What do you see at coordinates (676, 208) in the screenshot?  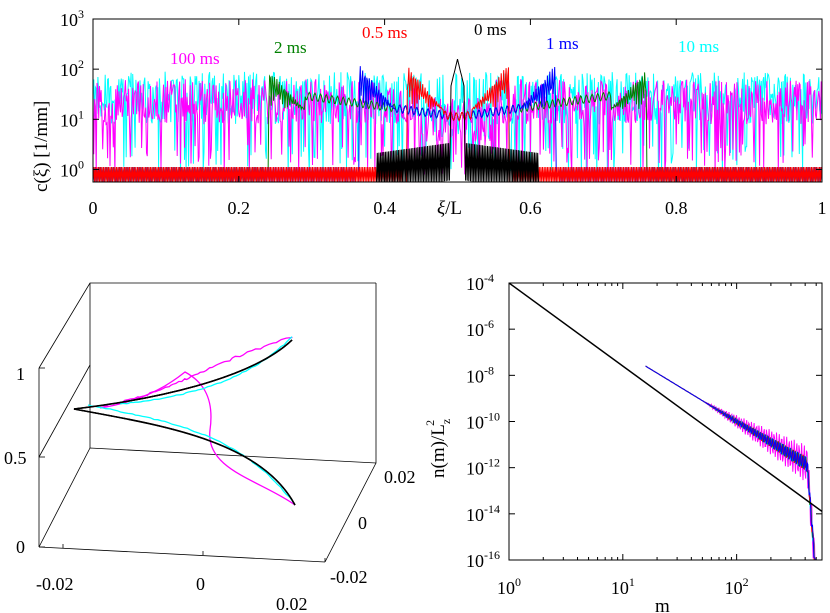 I see `top-xtick-label: 0.8` at bounding box center [676, 208].